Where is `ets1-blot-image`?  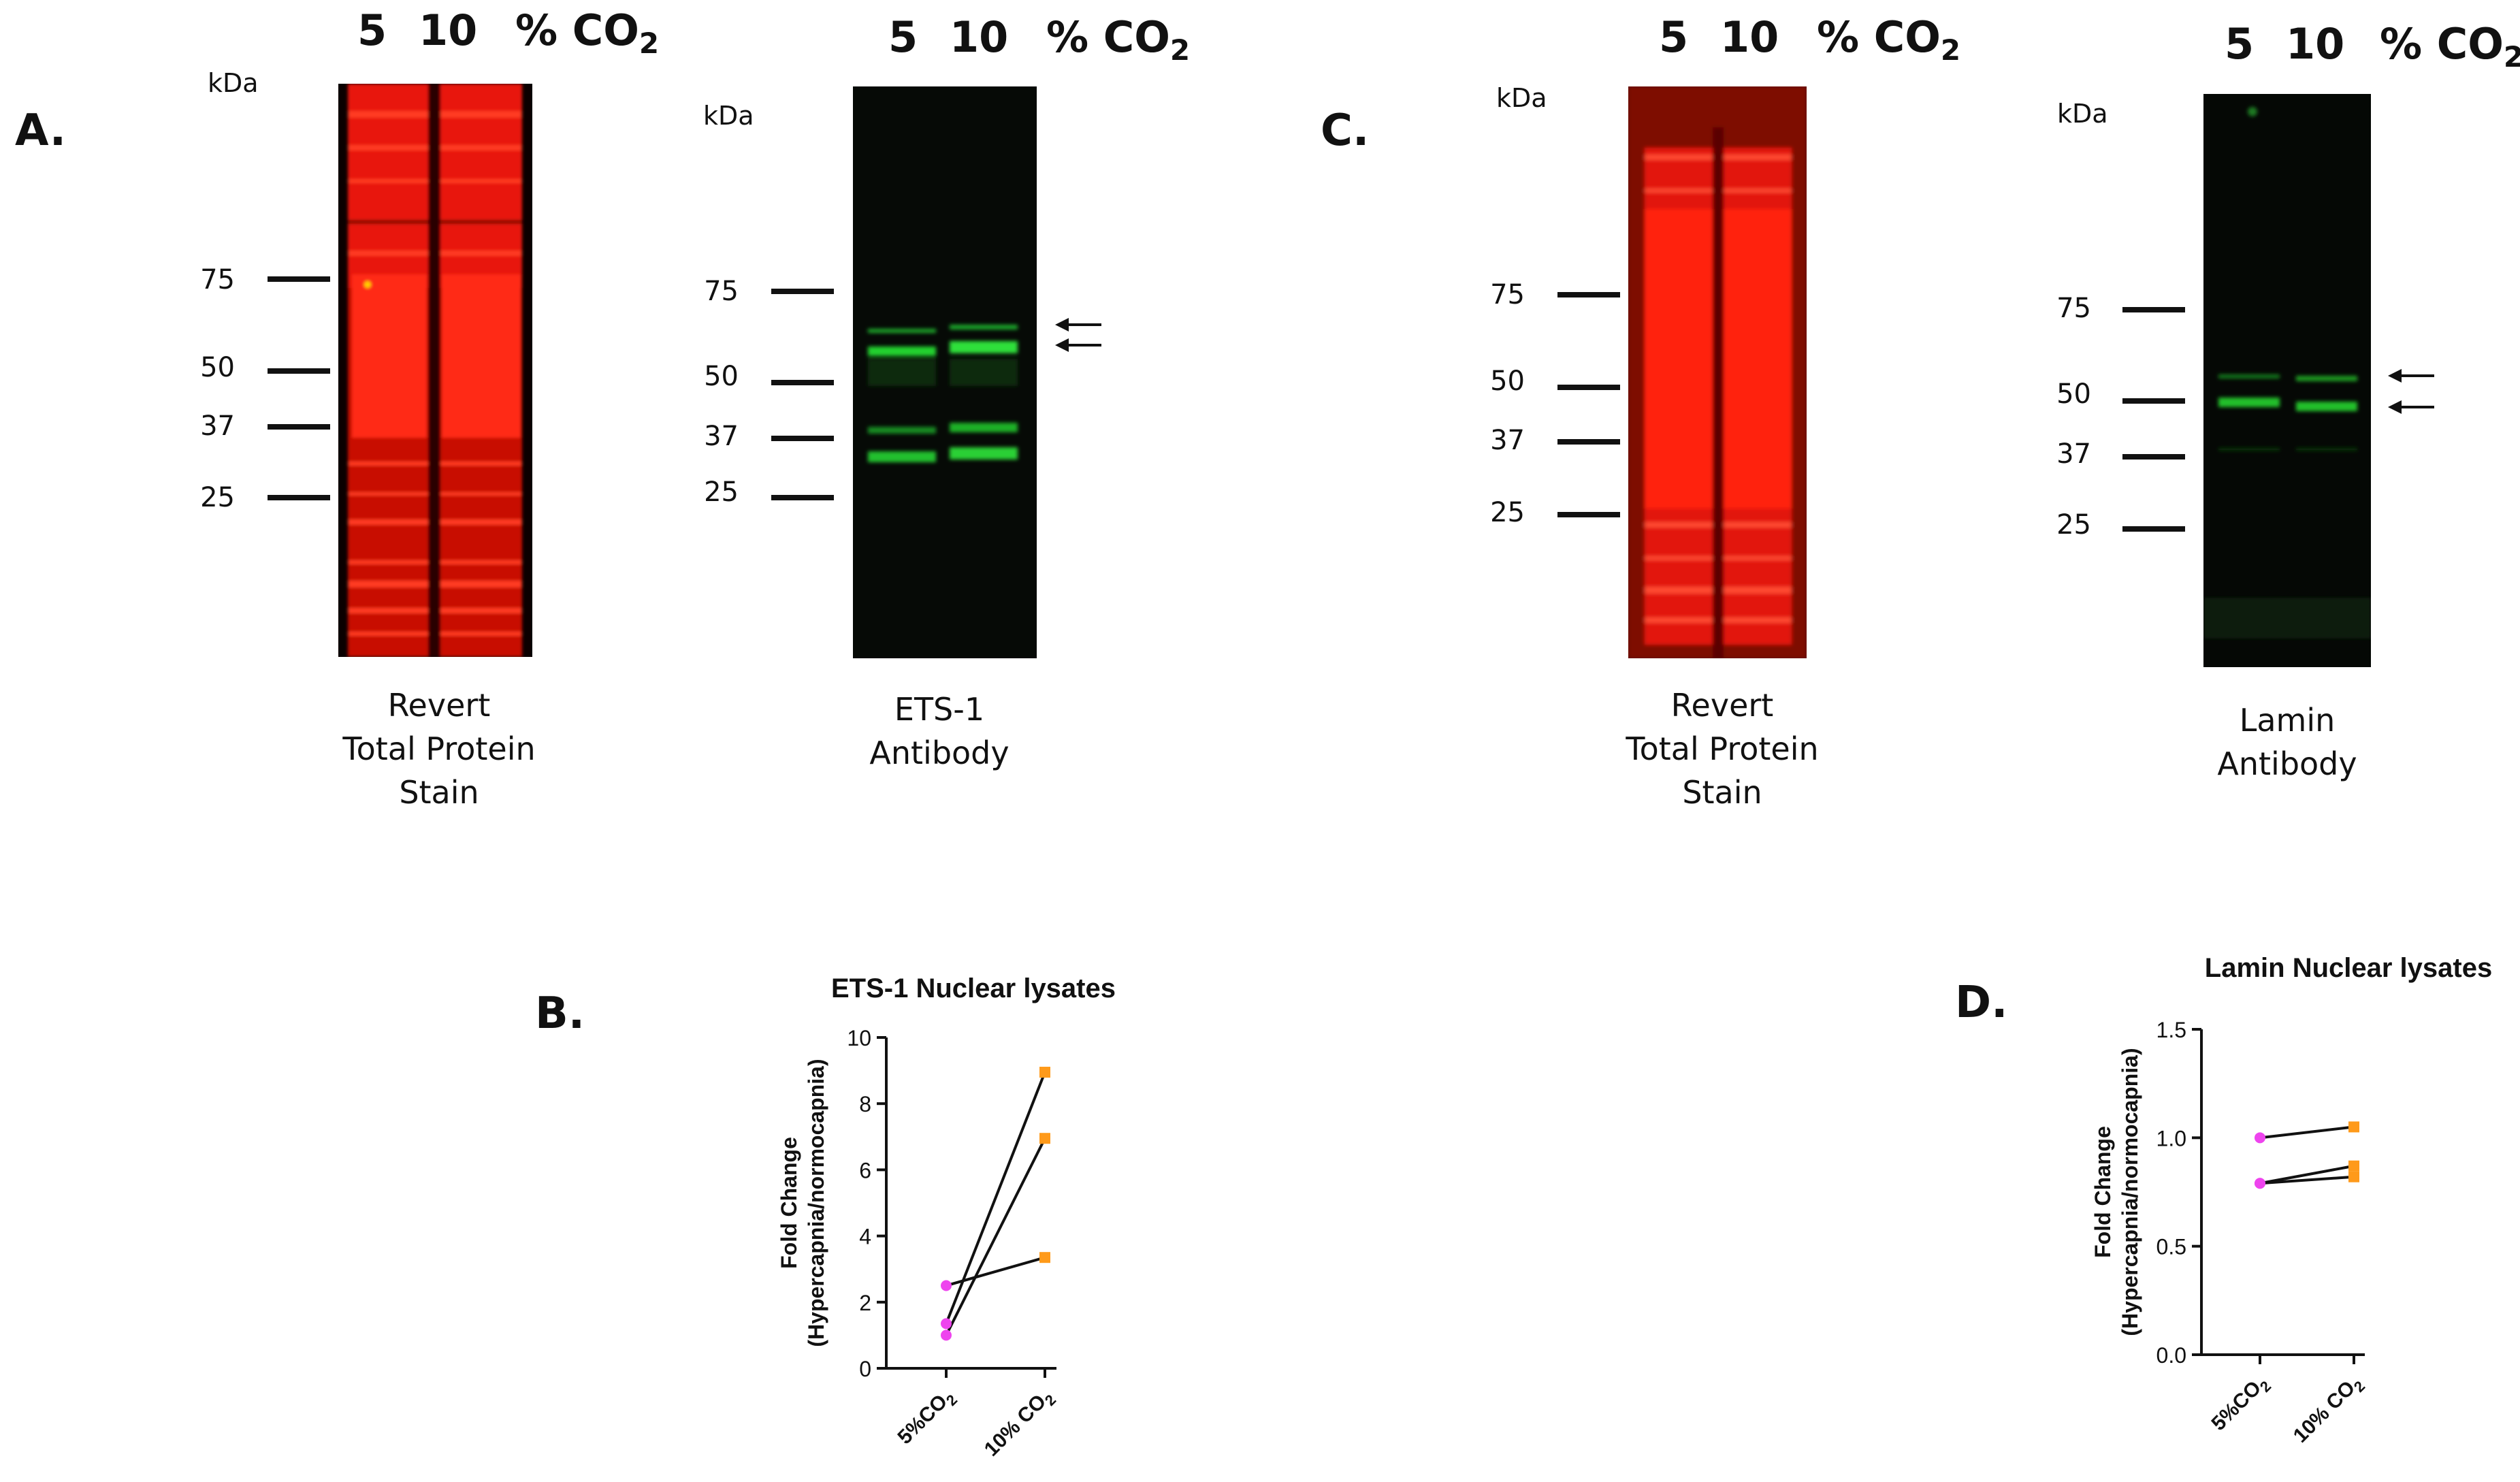 ets1-blot-image is located at coordinates (945, 372).